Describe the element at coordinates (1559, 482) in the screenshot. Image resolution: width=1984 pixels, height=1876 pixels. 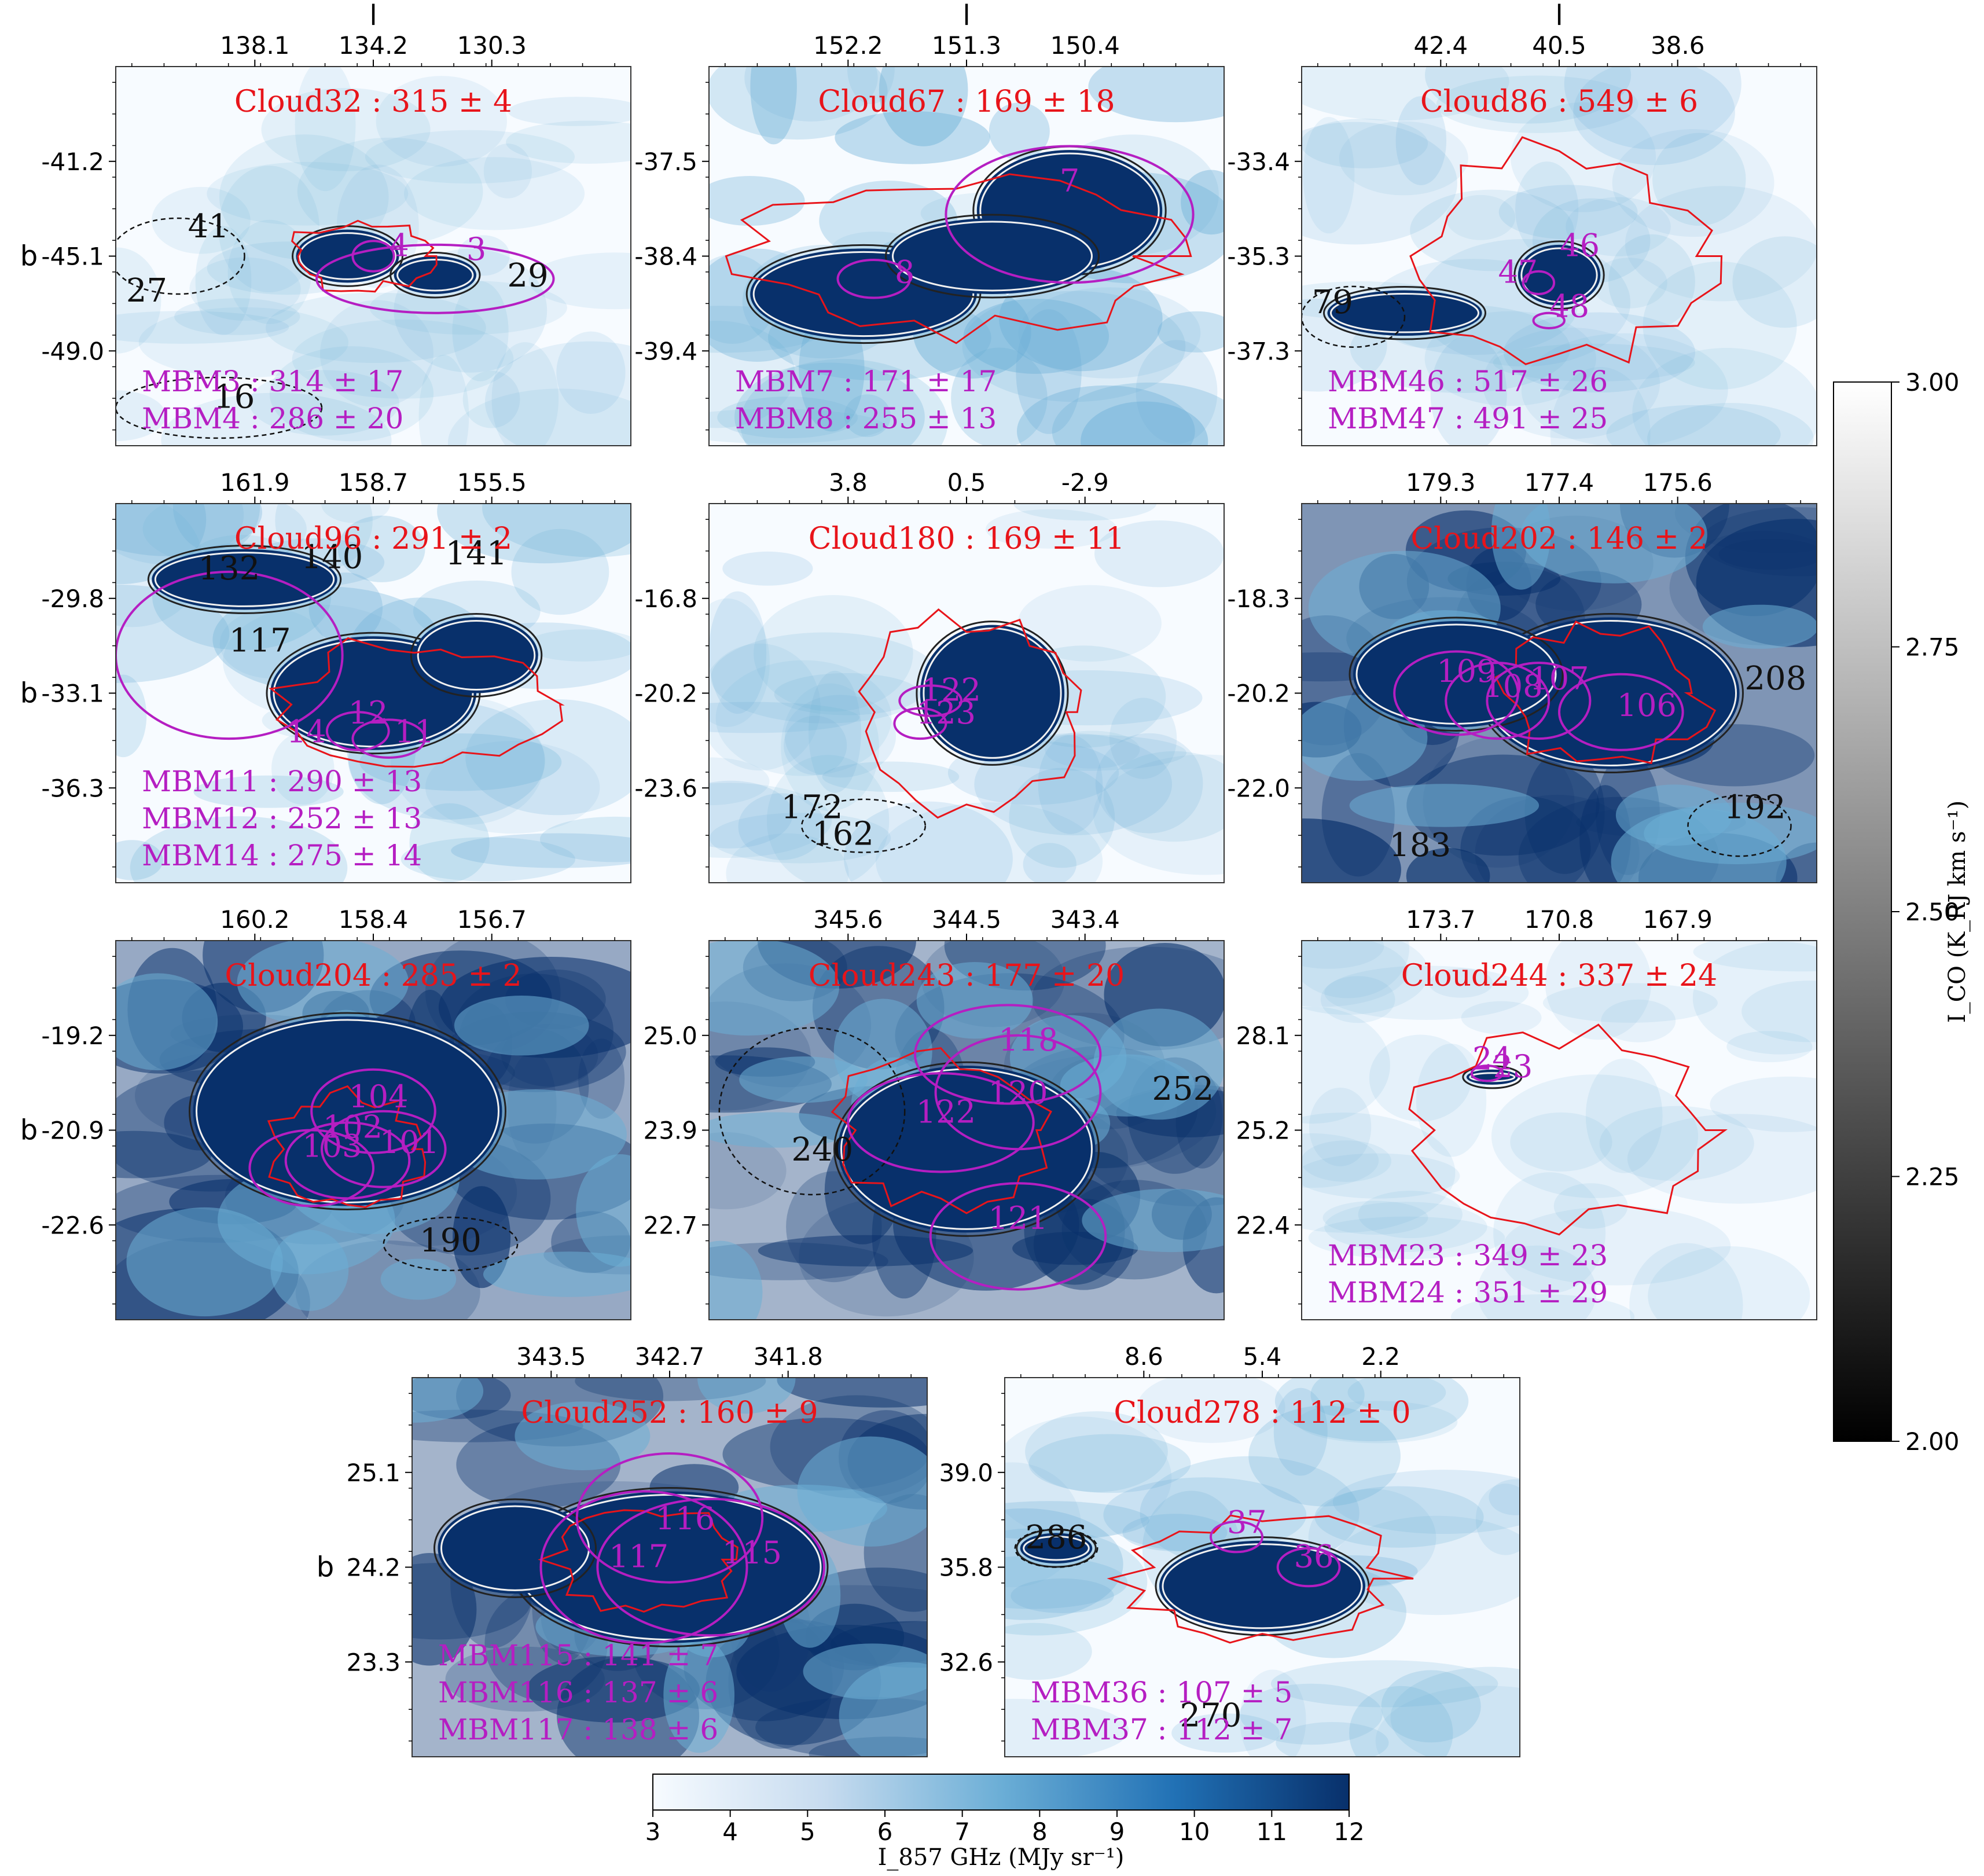
I see `x-tick-label: 177.4` at that location.